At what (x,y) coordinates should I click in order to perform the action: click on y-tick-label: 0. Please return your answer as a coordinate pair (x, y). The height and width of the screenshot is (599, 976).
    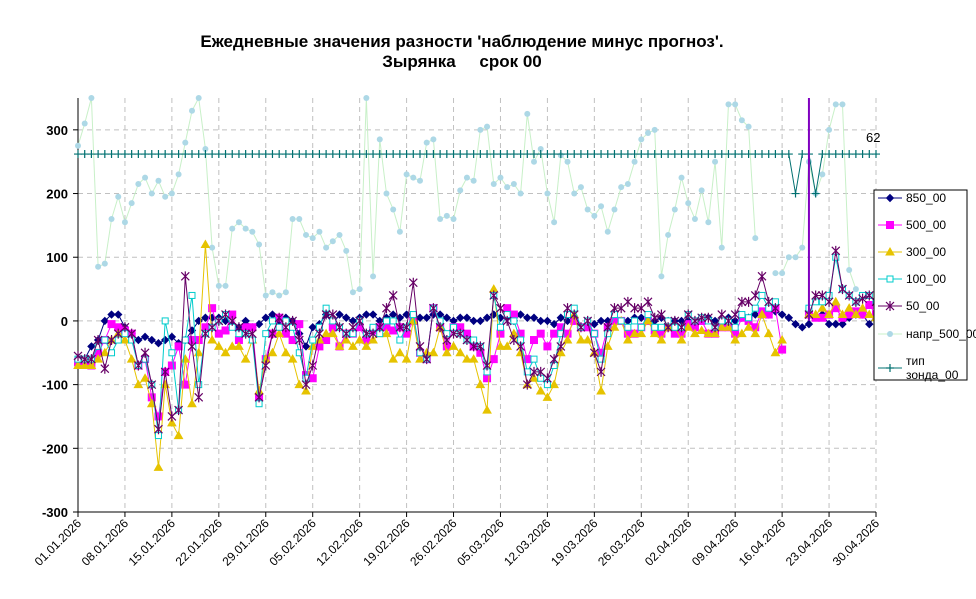
    Looking at the image, I should click on (64, 321).